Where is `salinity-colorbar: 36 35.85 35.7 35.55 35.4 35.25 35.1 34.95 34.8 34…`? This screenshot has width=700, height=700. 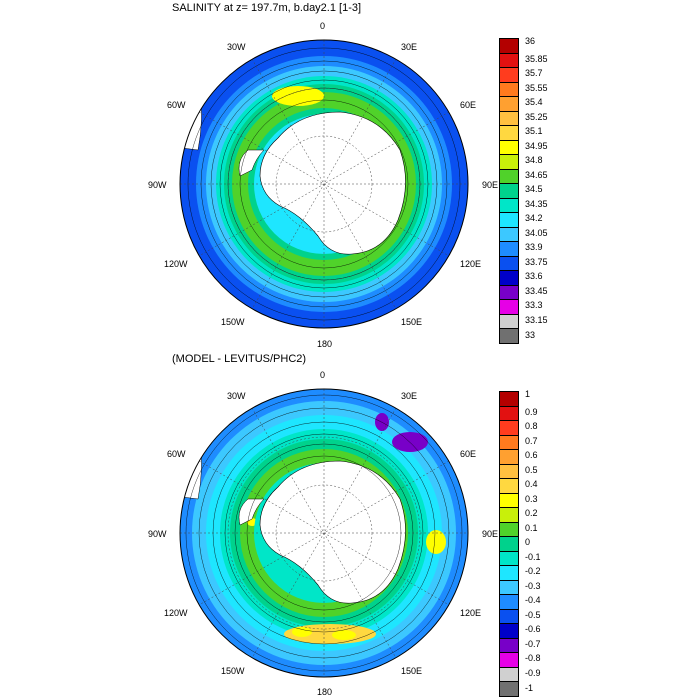
salinity-colorbar: 36 35.85 35.7 35.55 35.4 35.25 35.1 34.95 34.8 34… is located at coordinates (523, 190).